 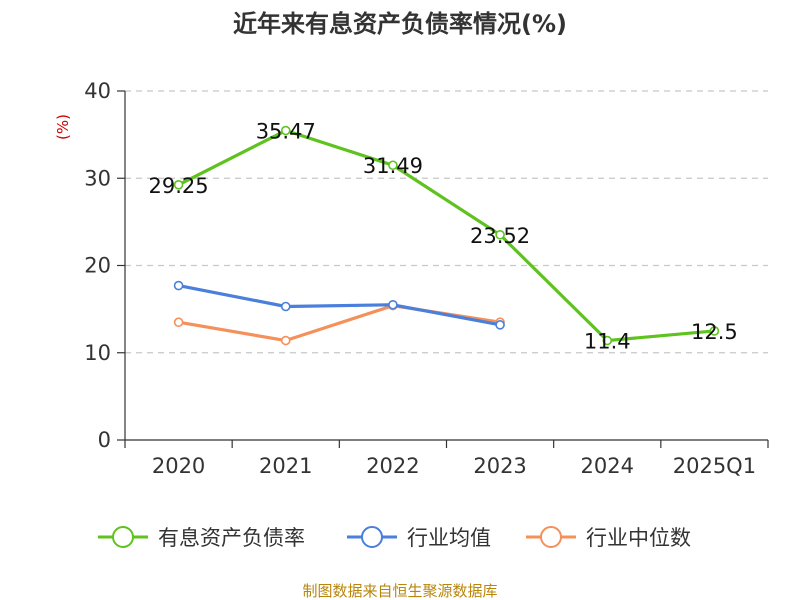 I want to click on data-label: 23.52, so click(x=500, y=236).